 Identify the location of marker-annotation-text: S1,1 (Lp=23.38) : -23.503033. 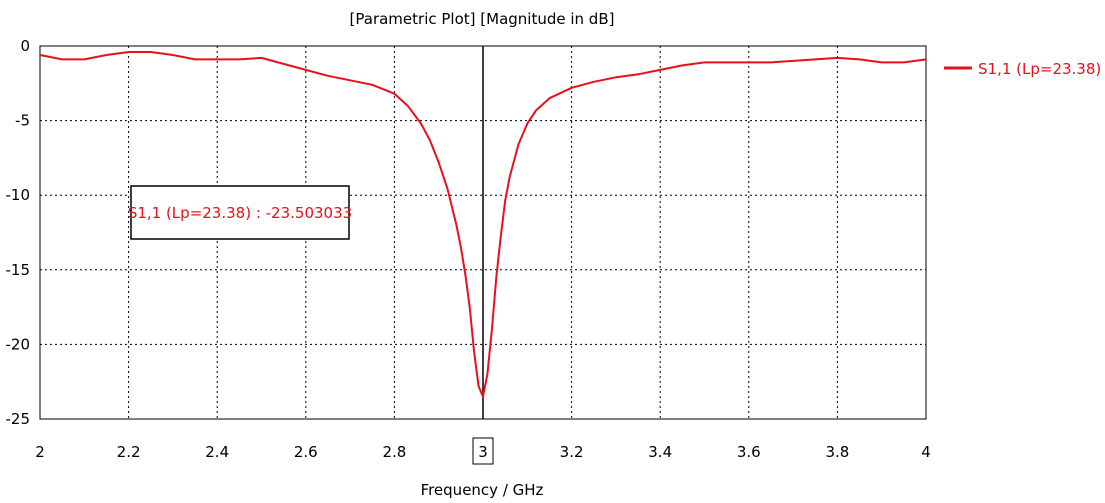
(240, 213).